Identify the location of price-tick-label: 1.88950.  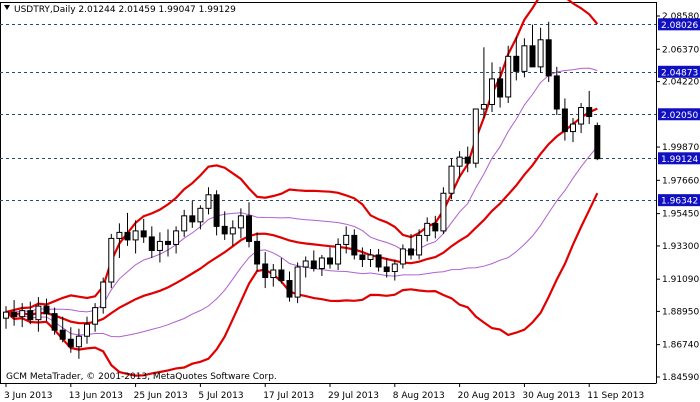
(680, 312).